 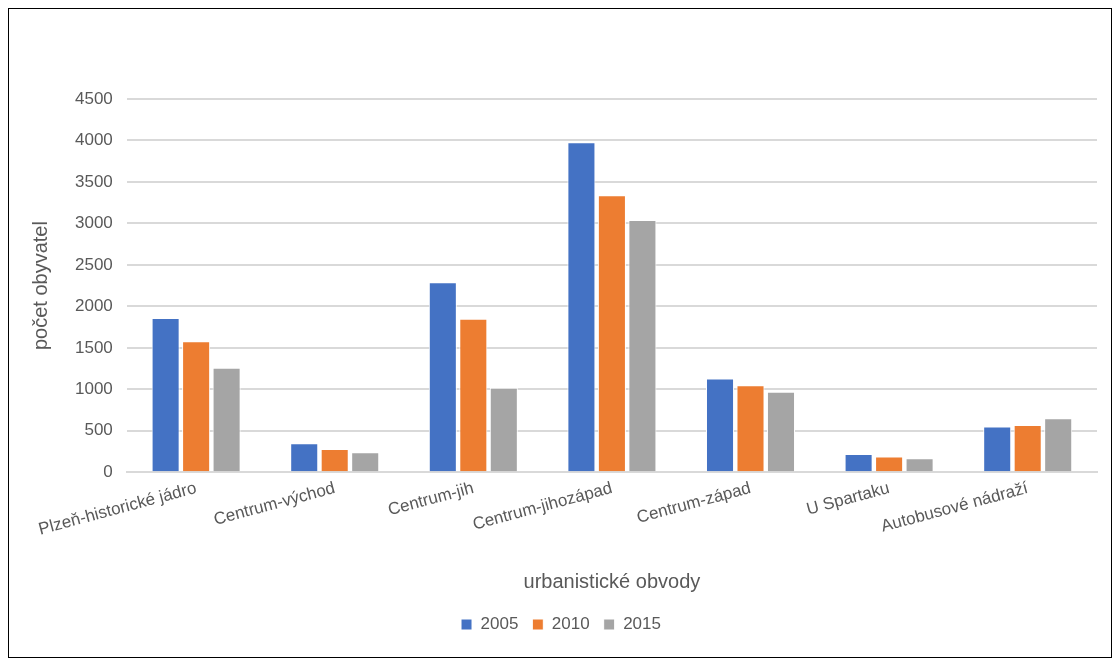 I want to click on y-tick-label: 2500, so click(x=93, y=264).